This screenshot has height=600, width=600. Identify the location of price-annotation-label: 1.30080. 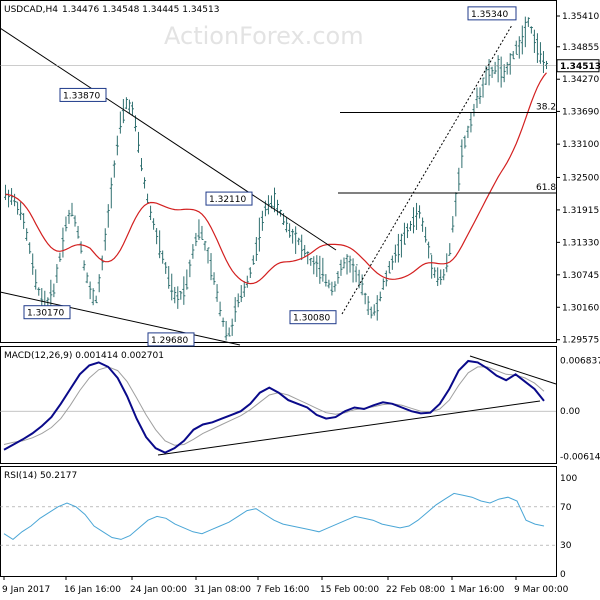
(311, 319).